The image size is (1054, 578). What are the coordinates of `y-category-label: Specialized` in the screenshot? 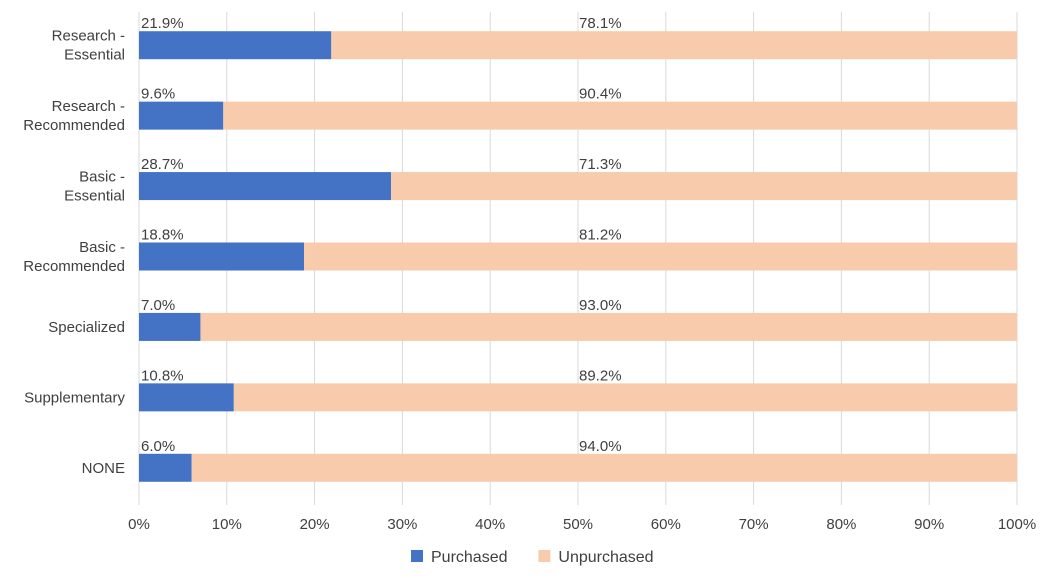 It's located at (86, 327).